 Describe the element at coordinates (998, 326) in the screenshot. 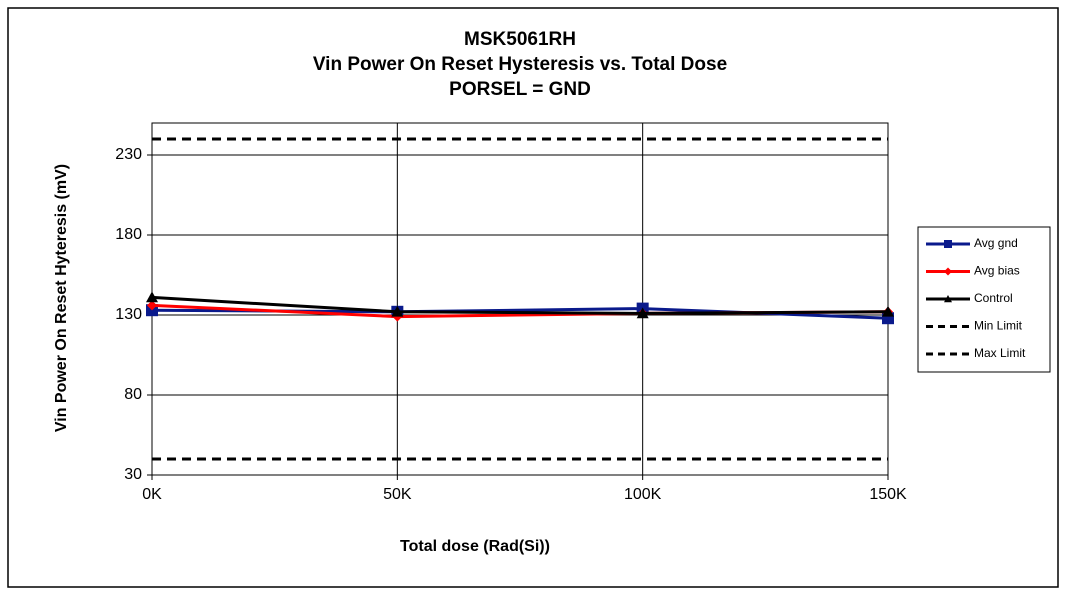

I see `legend-label: Min Limit` at that location.